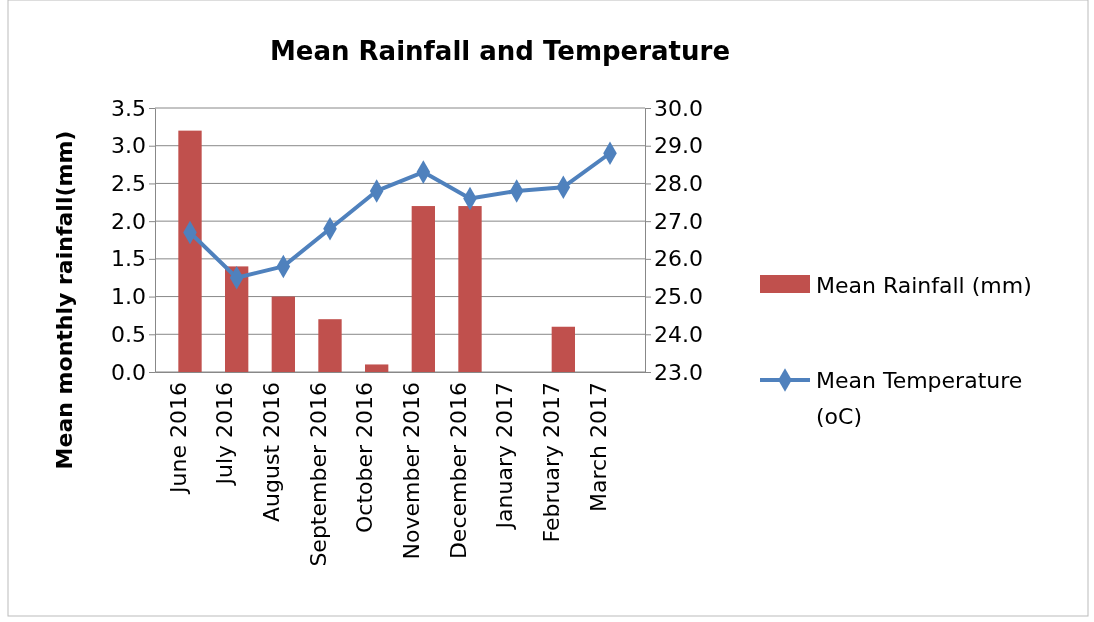  I want to click on y2-tick-label: 27.0, so click(678, 221).